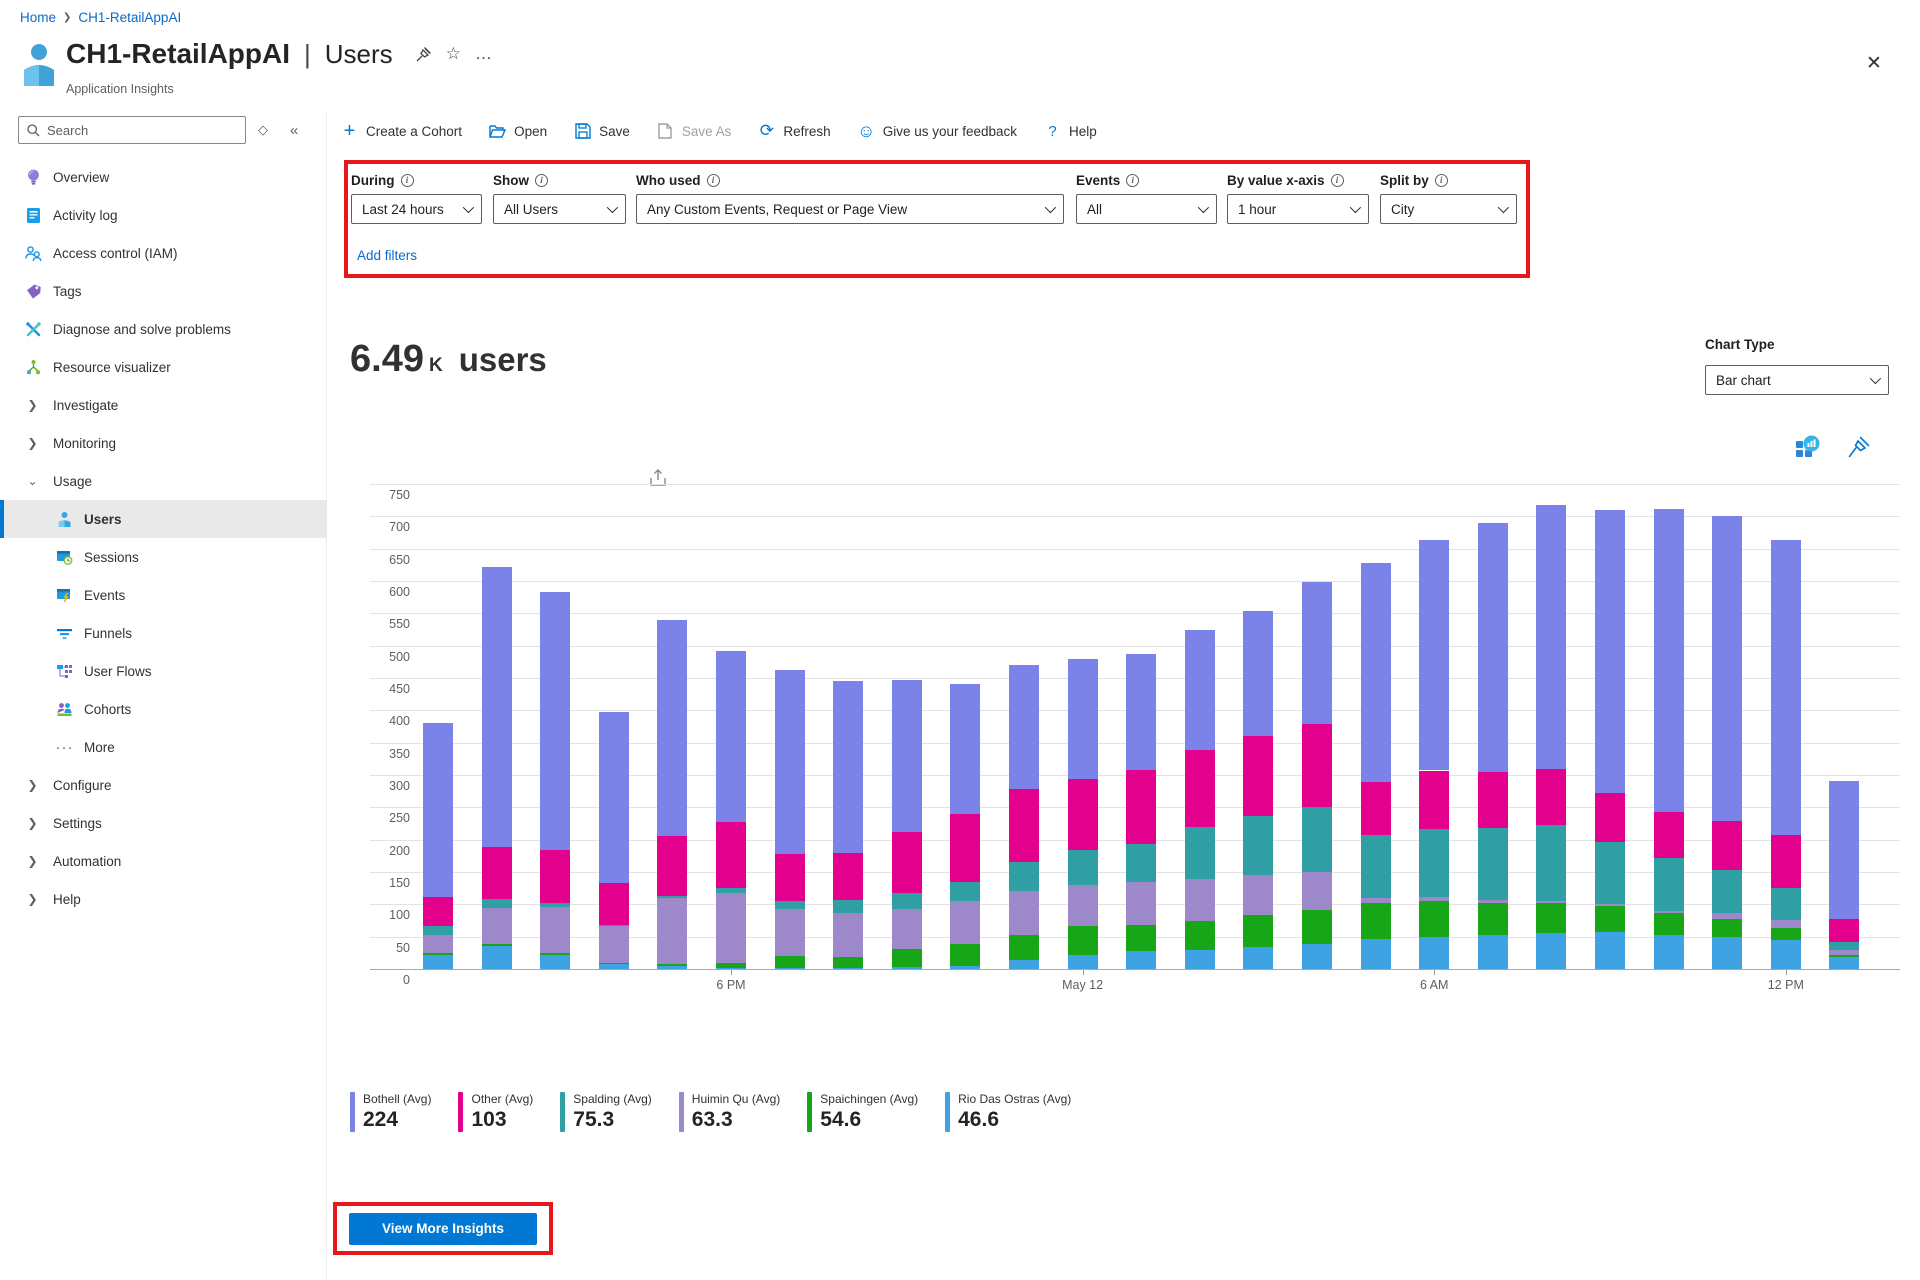  What do you see at coordinates (1298, 209) in the screenshot?
I see `x-axis-dropdown: 1 hour` at bounding box center [1298, 209].